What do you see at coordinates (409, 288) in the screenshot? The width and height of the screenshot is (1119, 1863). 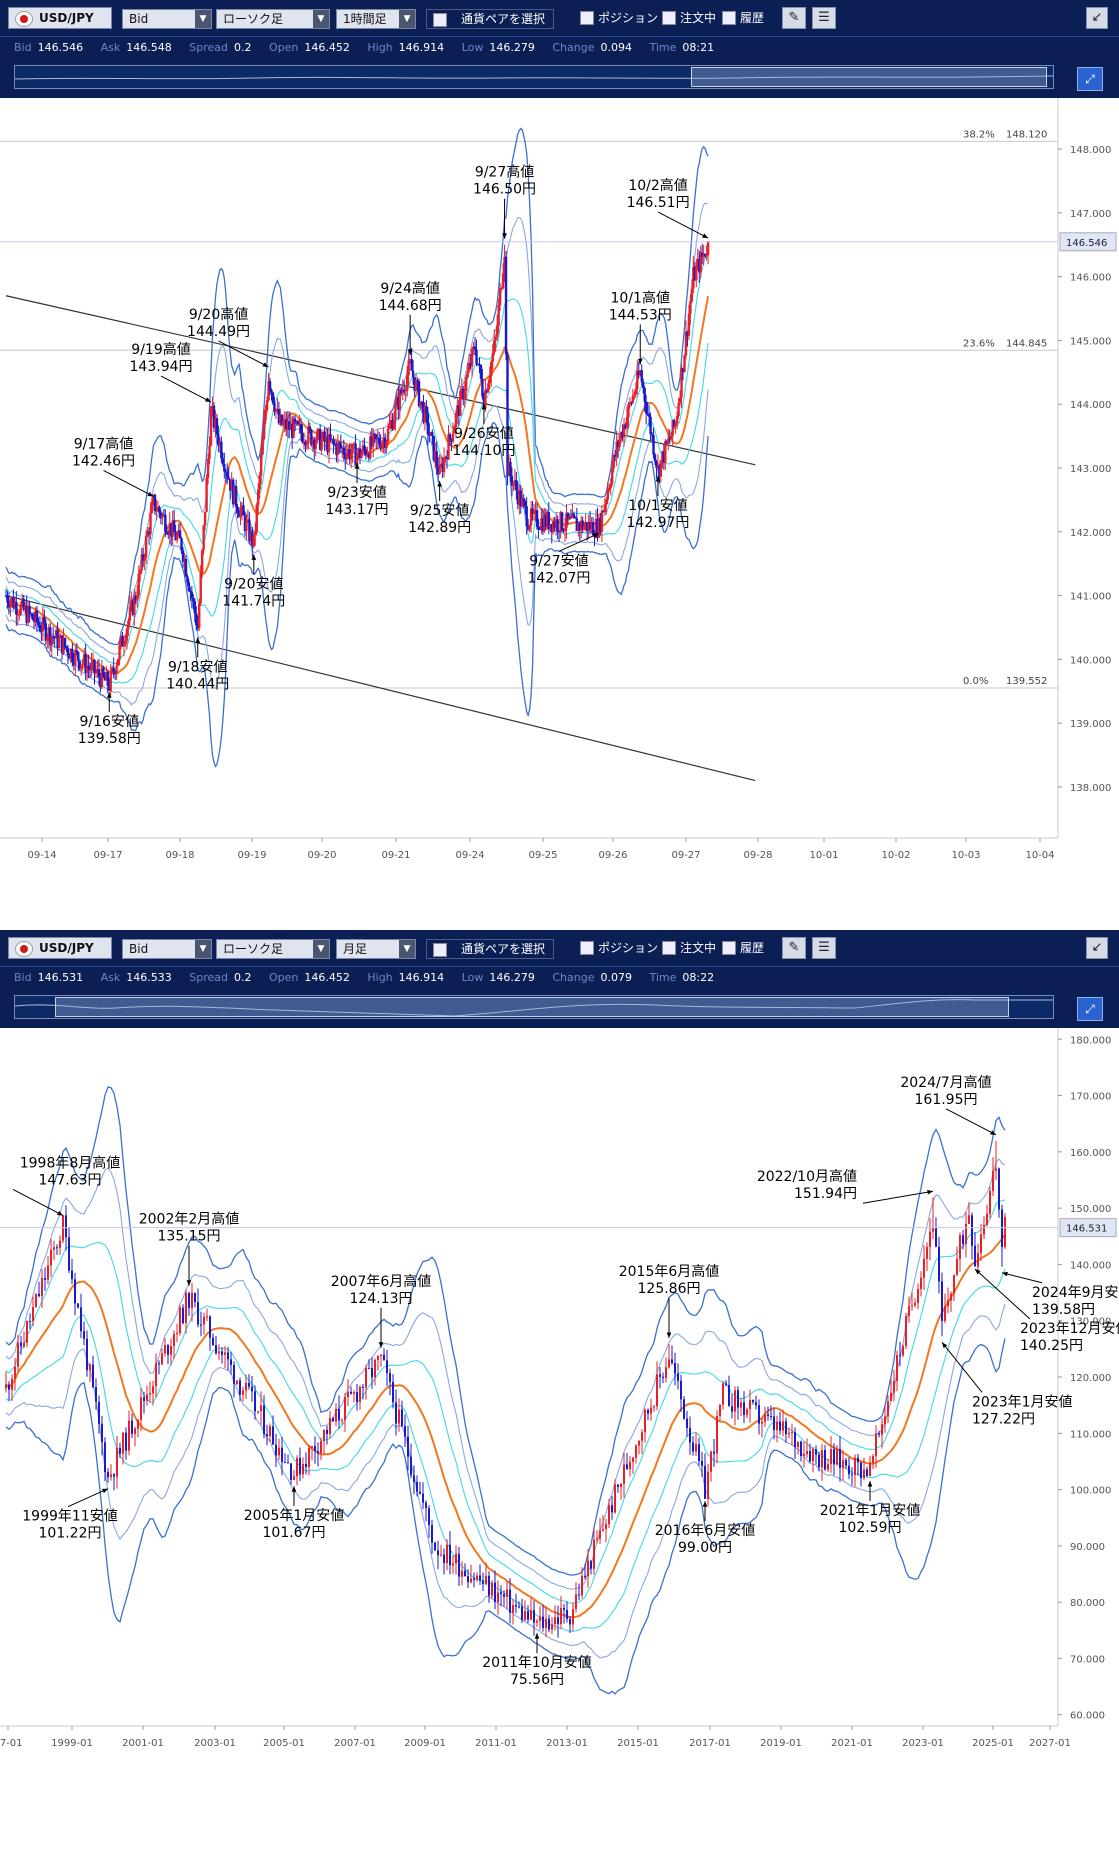 I see `annotation-label: 9/24高値` at bounding box center [409, 288].